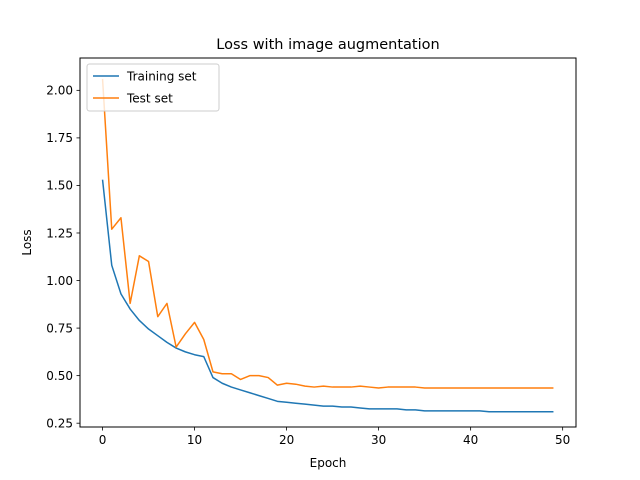  What do you see at coordinates (149, 98) in the screenshot?
I see `legend-label: Test set` at bounding box center [149, 98].